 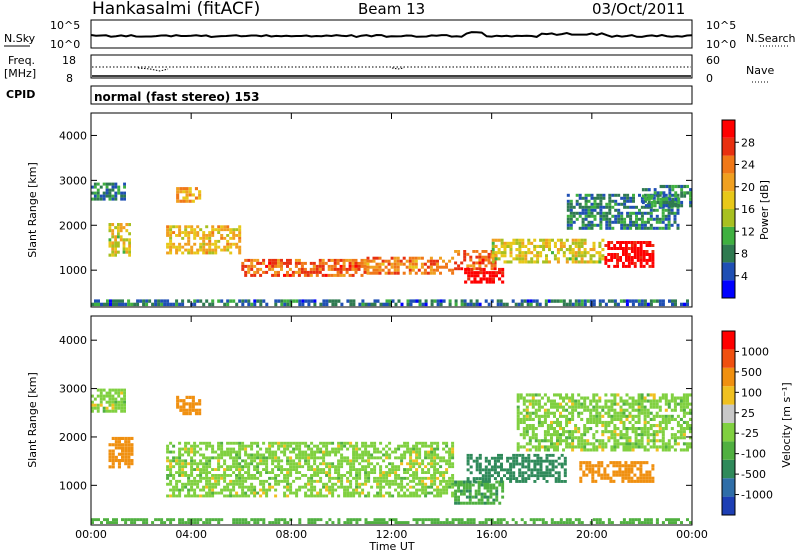 I want to click on station-title: Hankasalmi (fitACF), so click(x=176, y=9).